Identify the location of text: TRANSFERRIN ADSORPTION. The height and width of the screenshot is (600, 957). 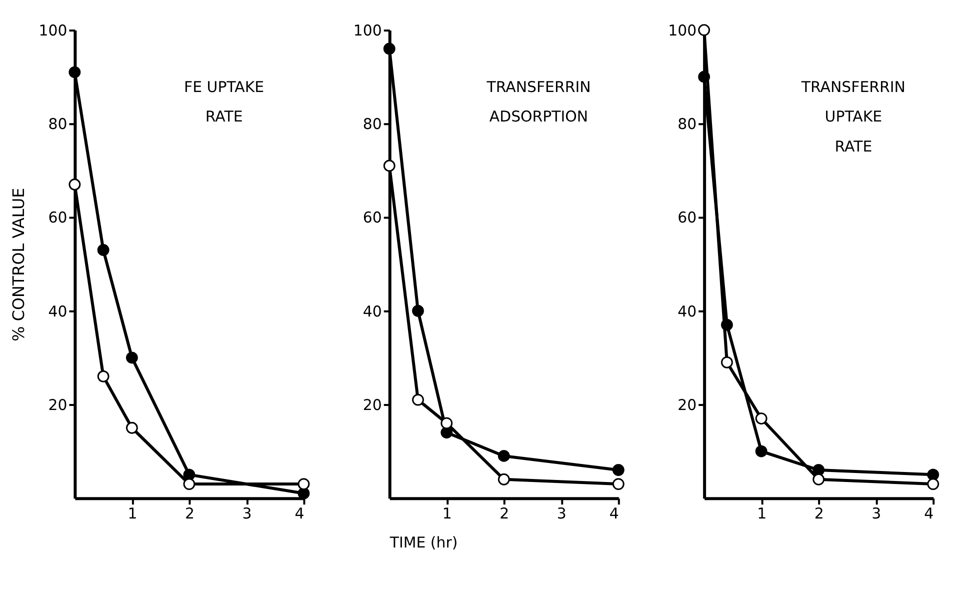
(538, 102).